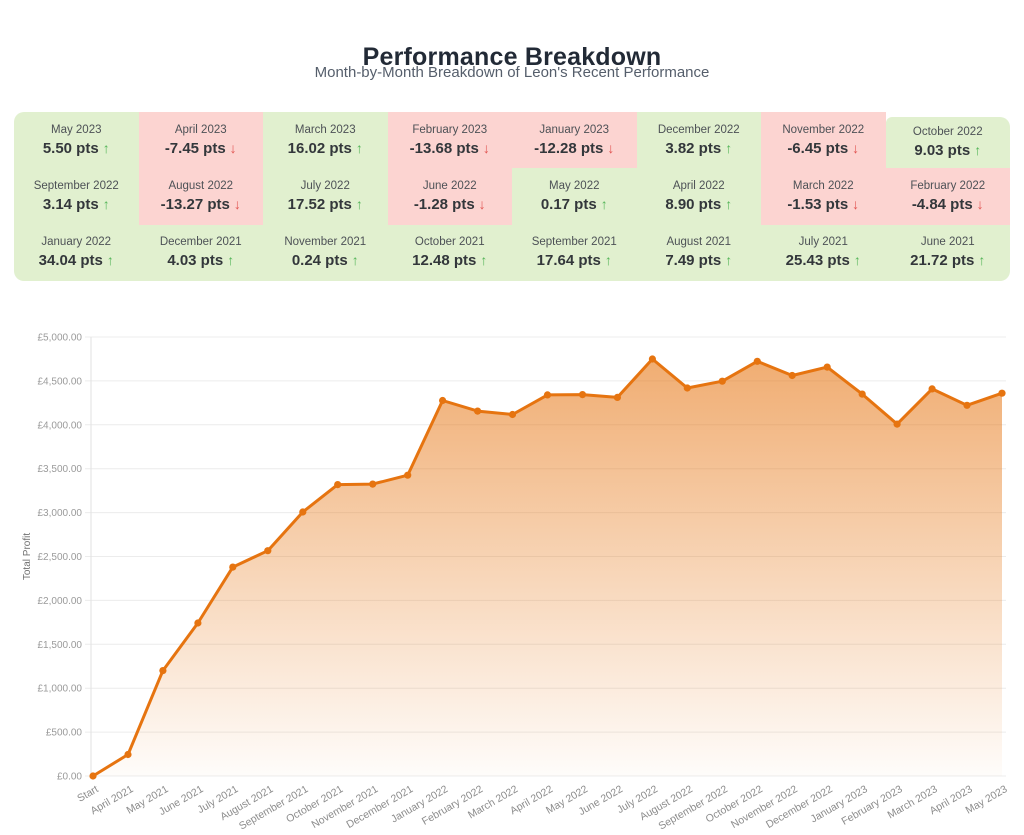  What do you see at coordinates (449, 185) in the screenshot?
I see `cell-month-label: June 2022` at bounding box center [449, 185].